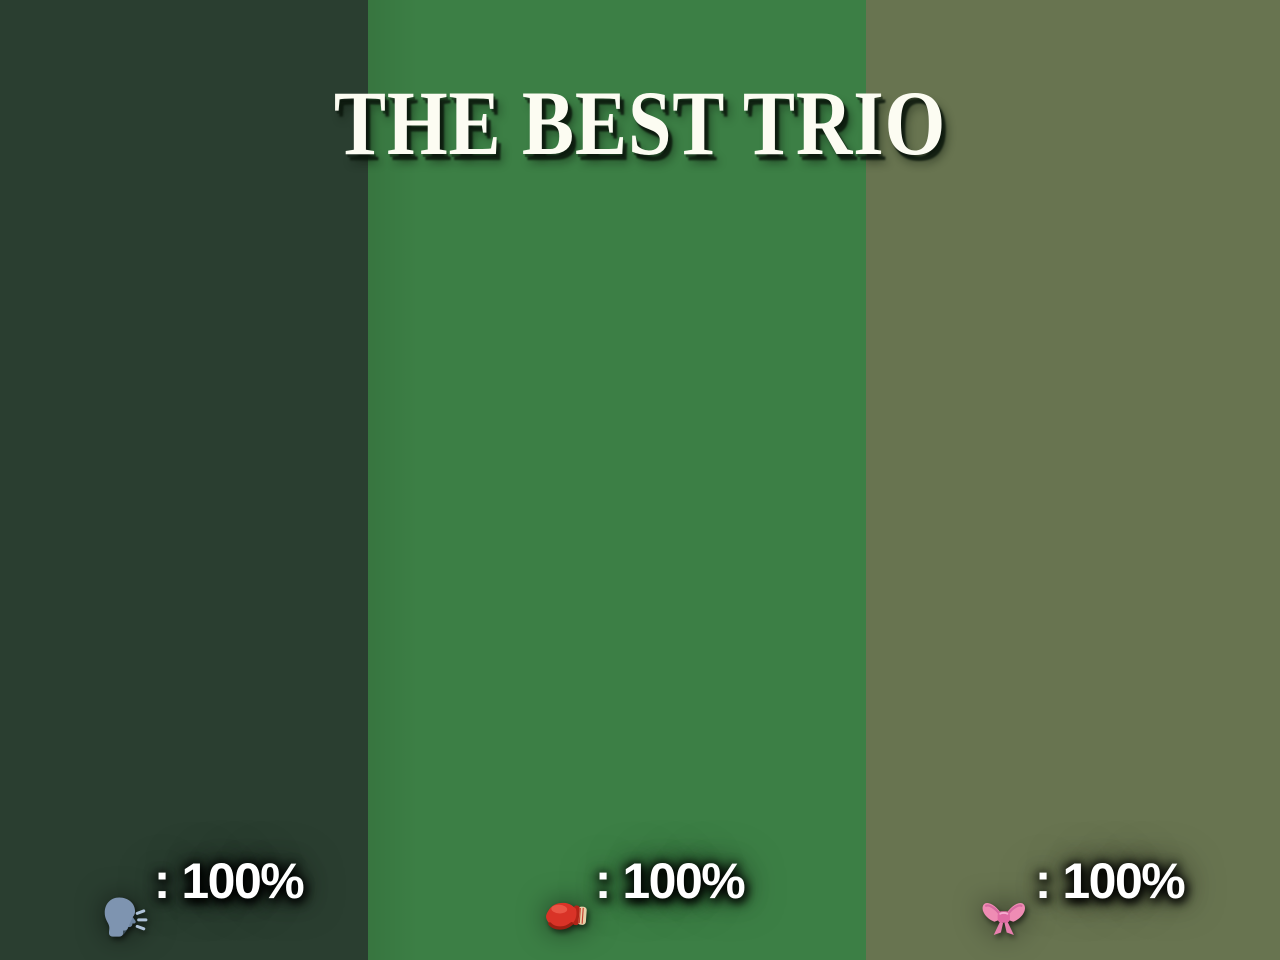 The width and height of the screenshot is (1280, 960). I want to click on score-label-middle: : 100%, so click(642, 891).